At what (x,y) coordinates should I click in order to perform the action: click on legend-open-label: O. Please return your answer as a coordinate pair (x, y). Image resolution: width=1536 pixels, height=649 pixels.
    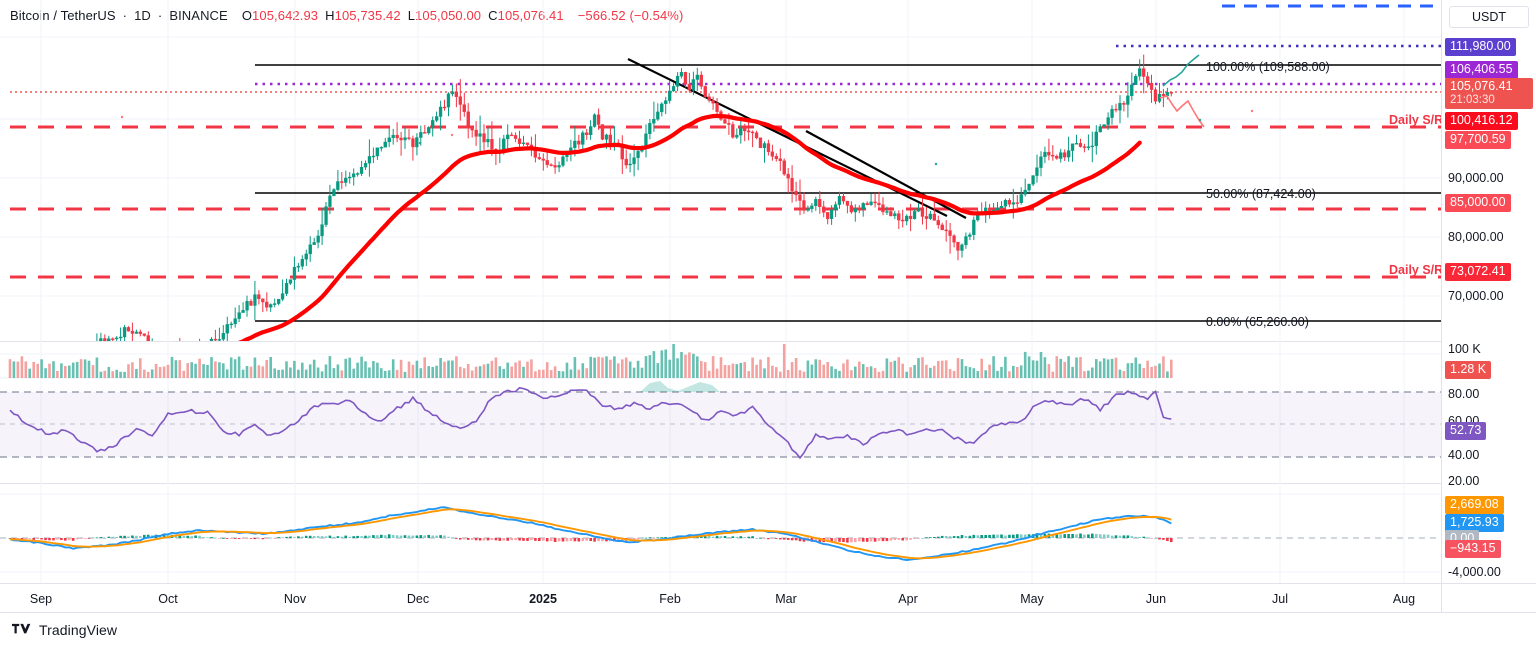
    Looking at the image, I should click on (247, 15).